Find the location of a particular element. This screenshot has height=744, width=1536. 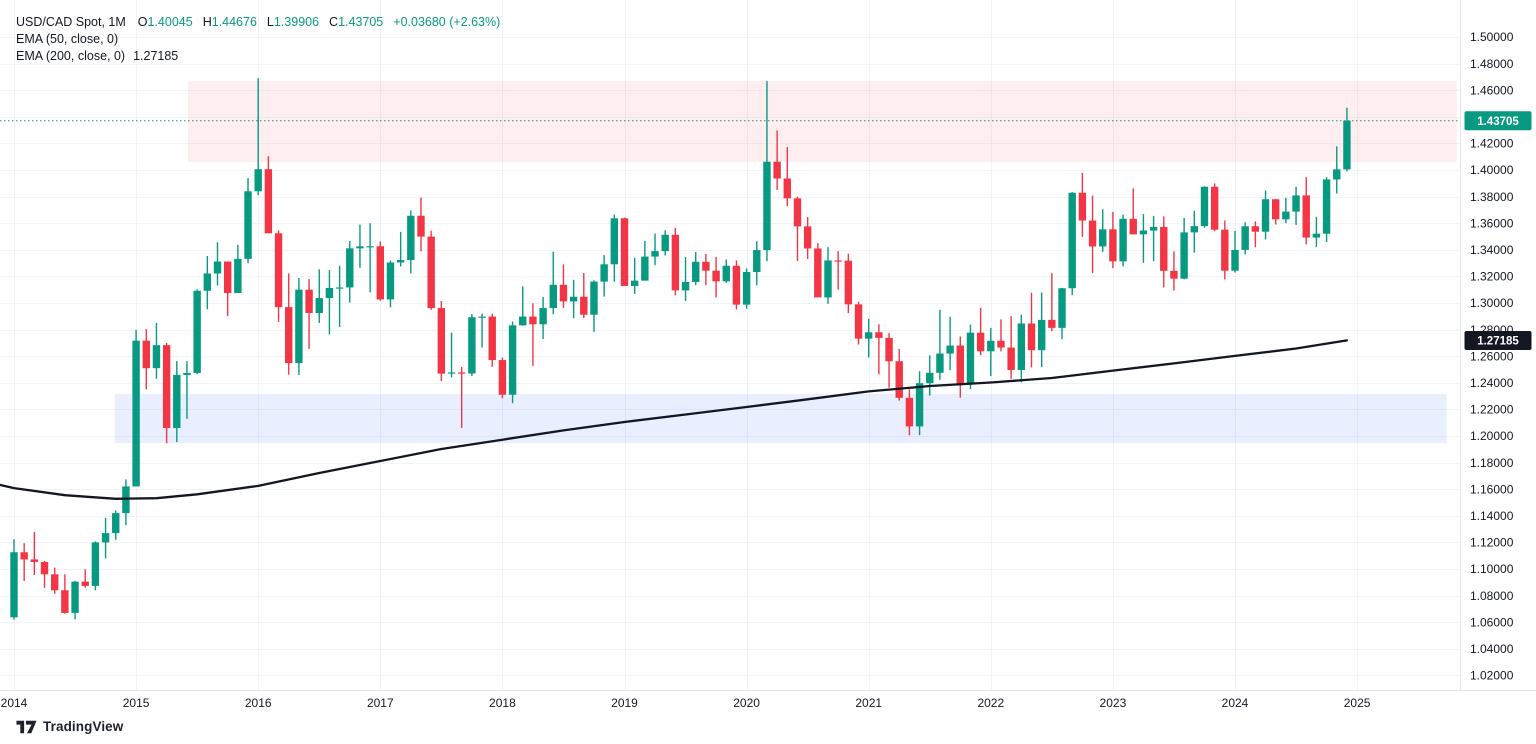

price-tick-label: 1.50000 is located at coordinates (1492, 37).